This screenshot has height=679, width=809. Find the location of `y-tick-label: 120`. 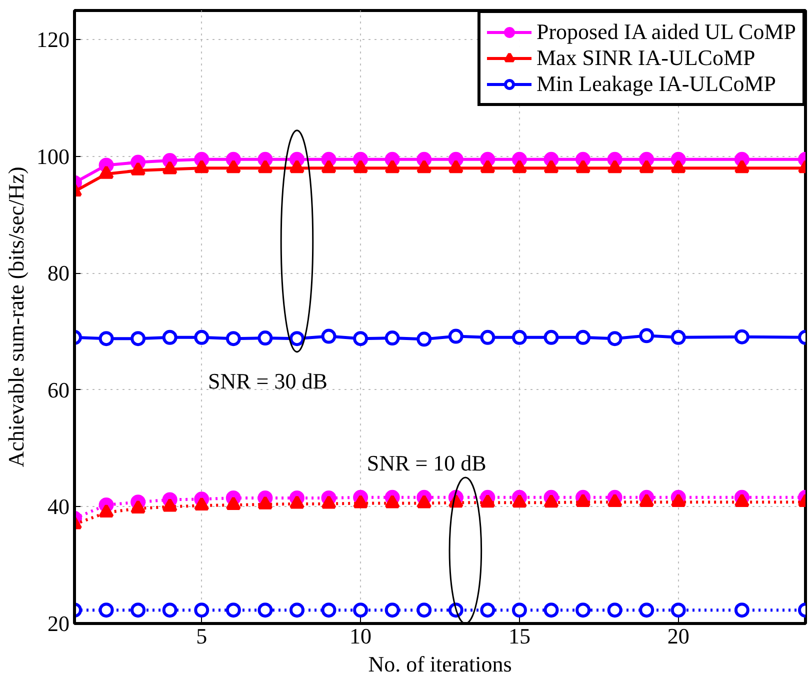

y-tick-label: 120 is located at coordinates (53, 39).